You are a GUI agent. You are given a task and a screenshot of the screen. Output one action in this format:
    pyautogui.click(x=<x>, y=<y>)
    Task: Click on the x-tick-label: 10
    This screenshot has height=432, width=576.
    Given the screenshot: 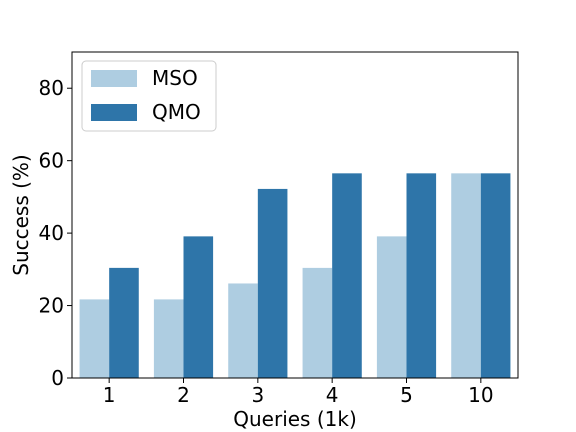 What is the action you would take?
    pyautogui.click(x=480, y=395)
    